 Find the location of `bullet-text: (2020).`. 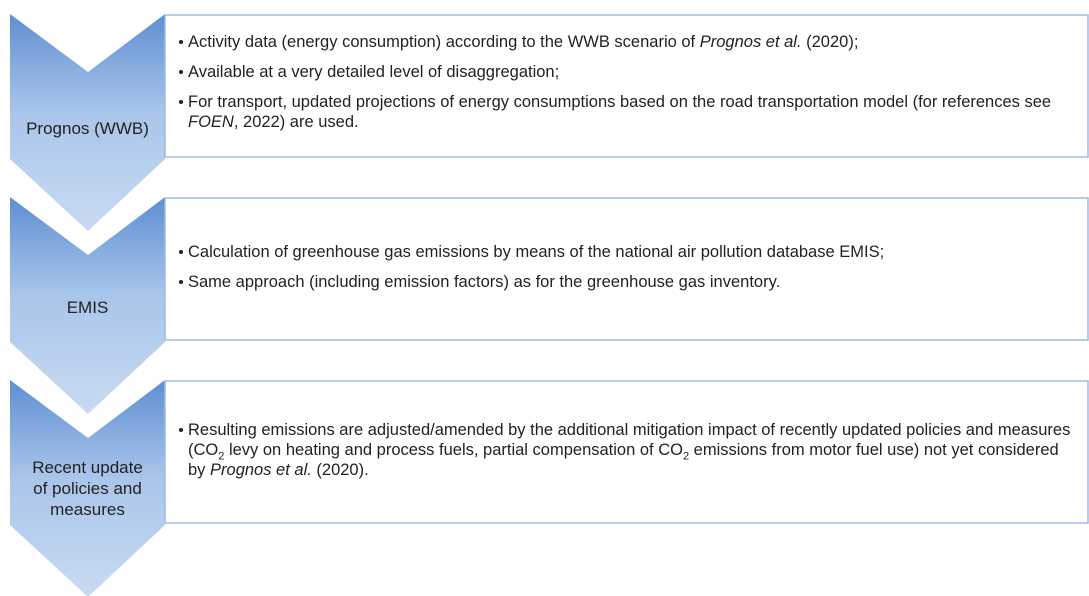

bullet-text: (2020). is located at coordinates (340, 470).